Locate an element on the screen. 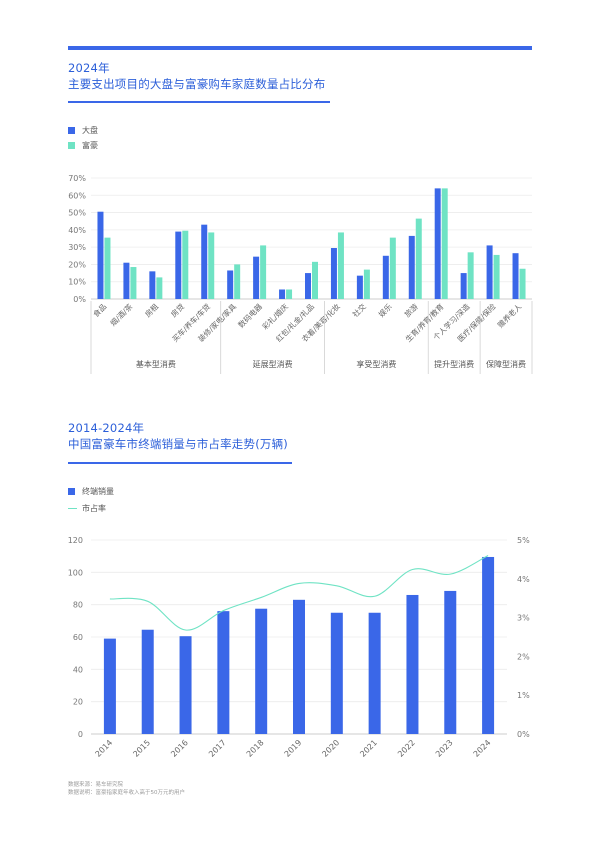 Image resolution: width=600 pixels, height=842 pixels. chart1-ytick-label: 50% is located at coordinates (77, 213).